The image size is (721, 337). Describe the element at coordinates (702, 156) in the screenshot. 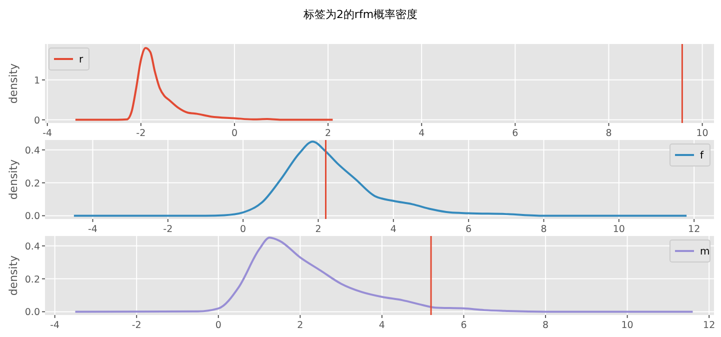

I see `legend-label: f` at that location.